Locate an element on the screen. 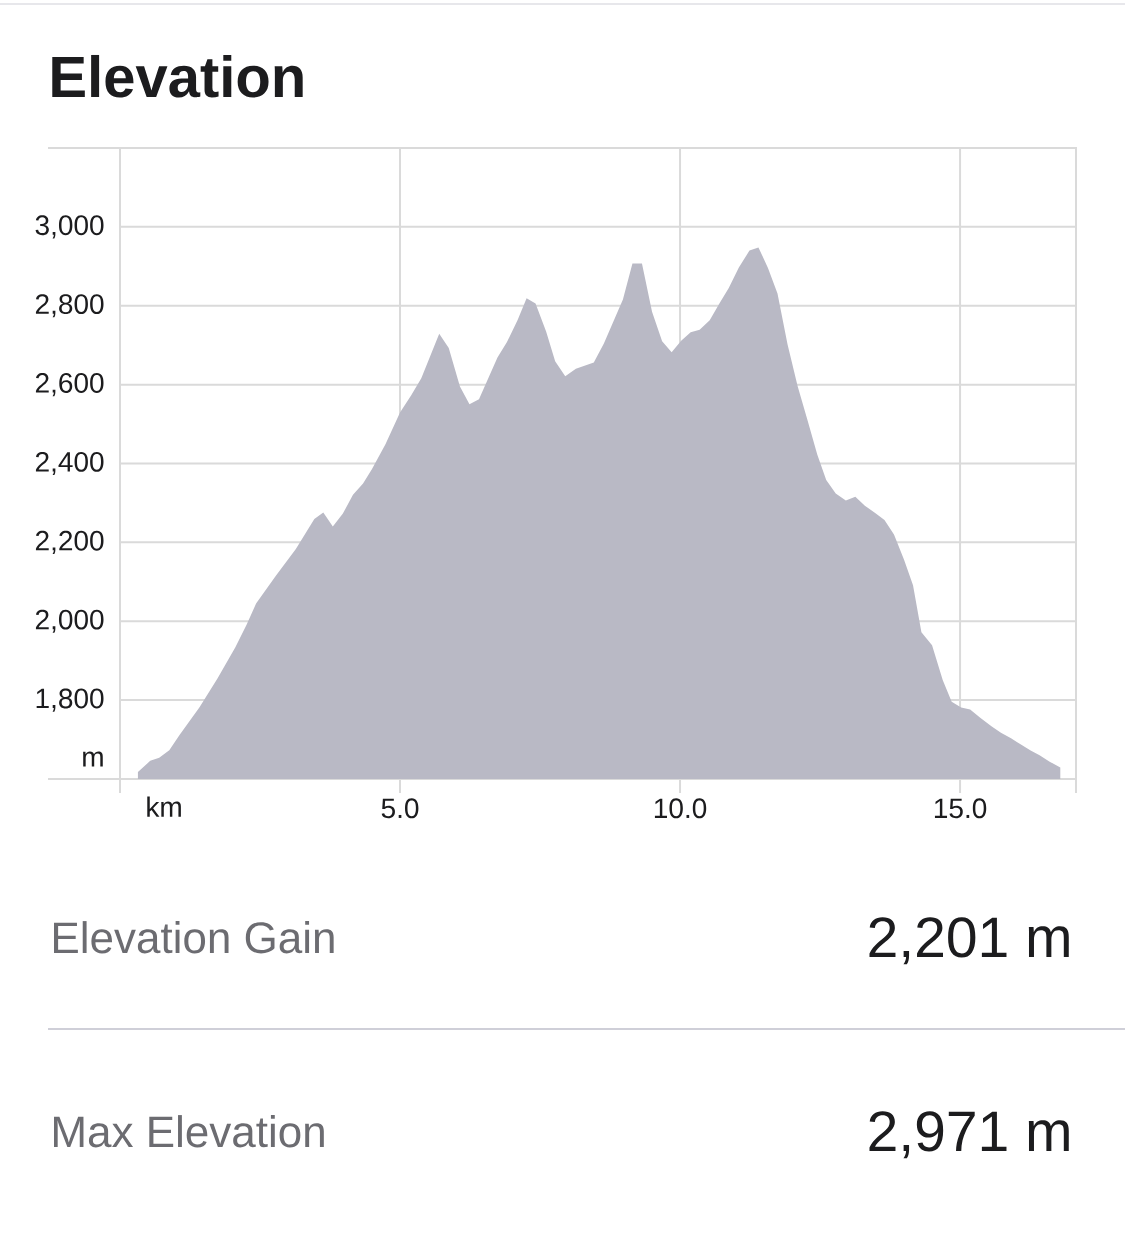 The width and height of the screenshot is (1125, 1233). x-axis-title: km is located at coordinates (164, 806).